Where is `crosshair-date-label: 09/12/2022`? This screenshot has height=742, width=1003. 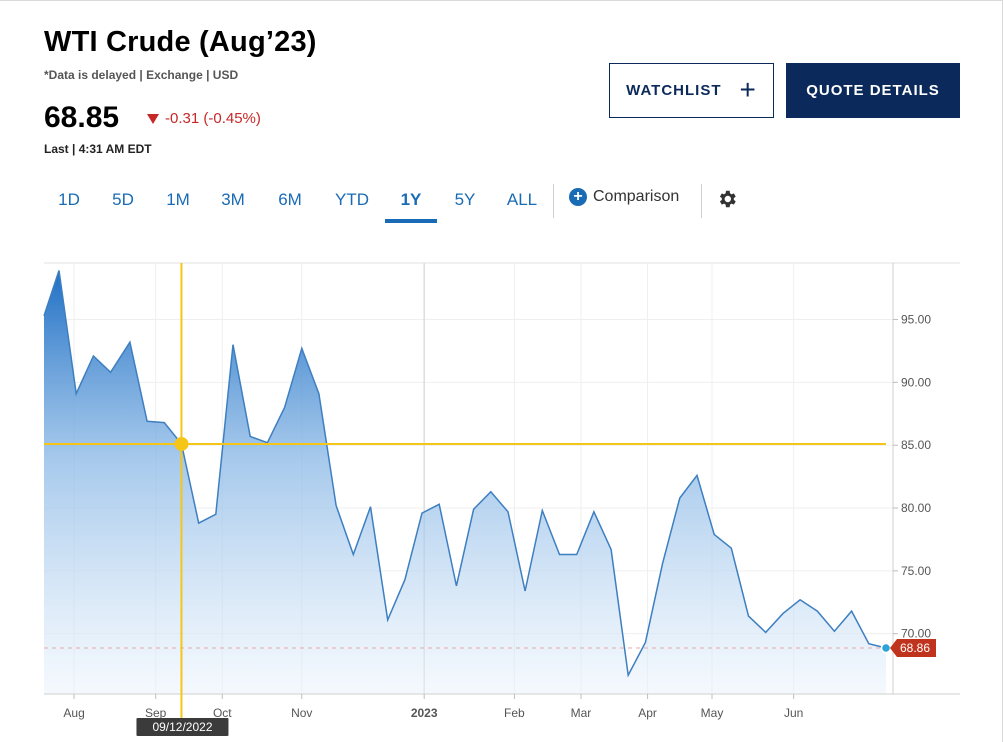 crosshair-date-label: 09/12/2022 is located at coordinates (182, 727).